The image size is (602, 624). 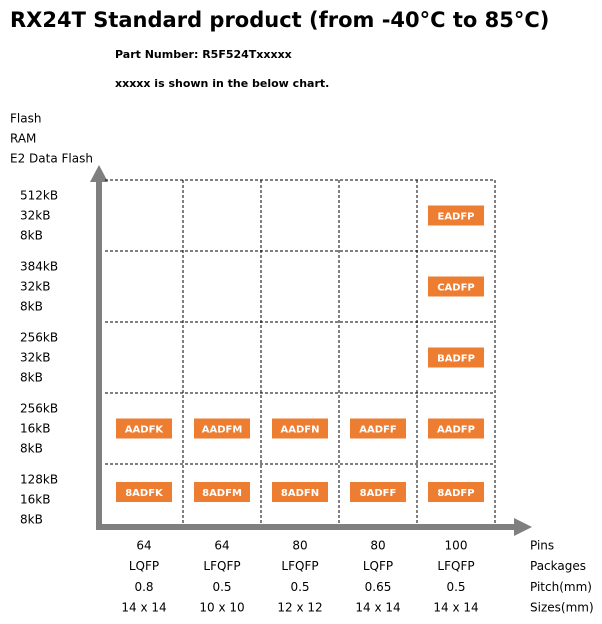 I want to click on product-code: 8ADFP, so click(x=455, y=493).